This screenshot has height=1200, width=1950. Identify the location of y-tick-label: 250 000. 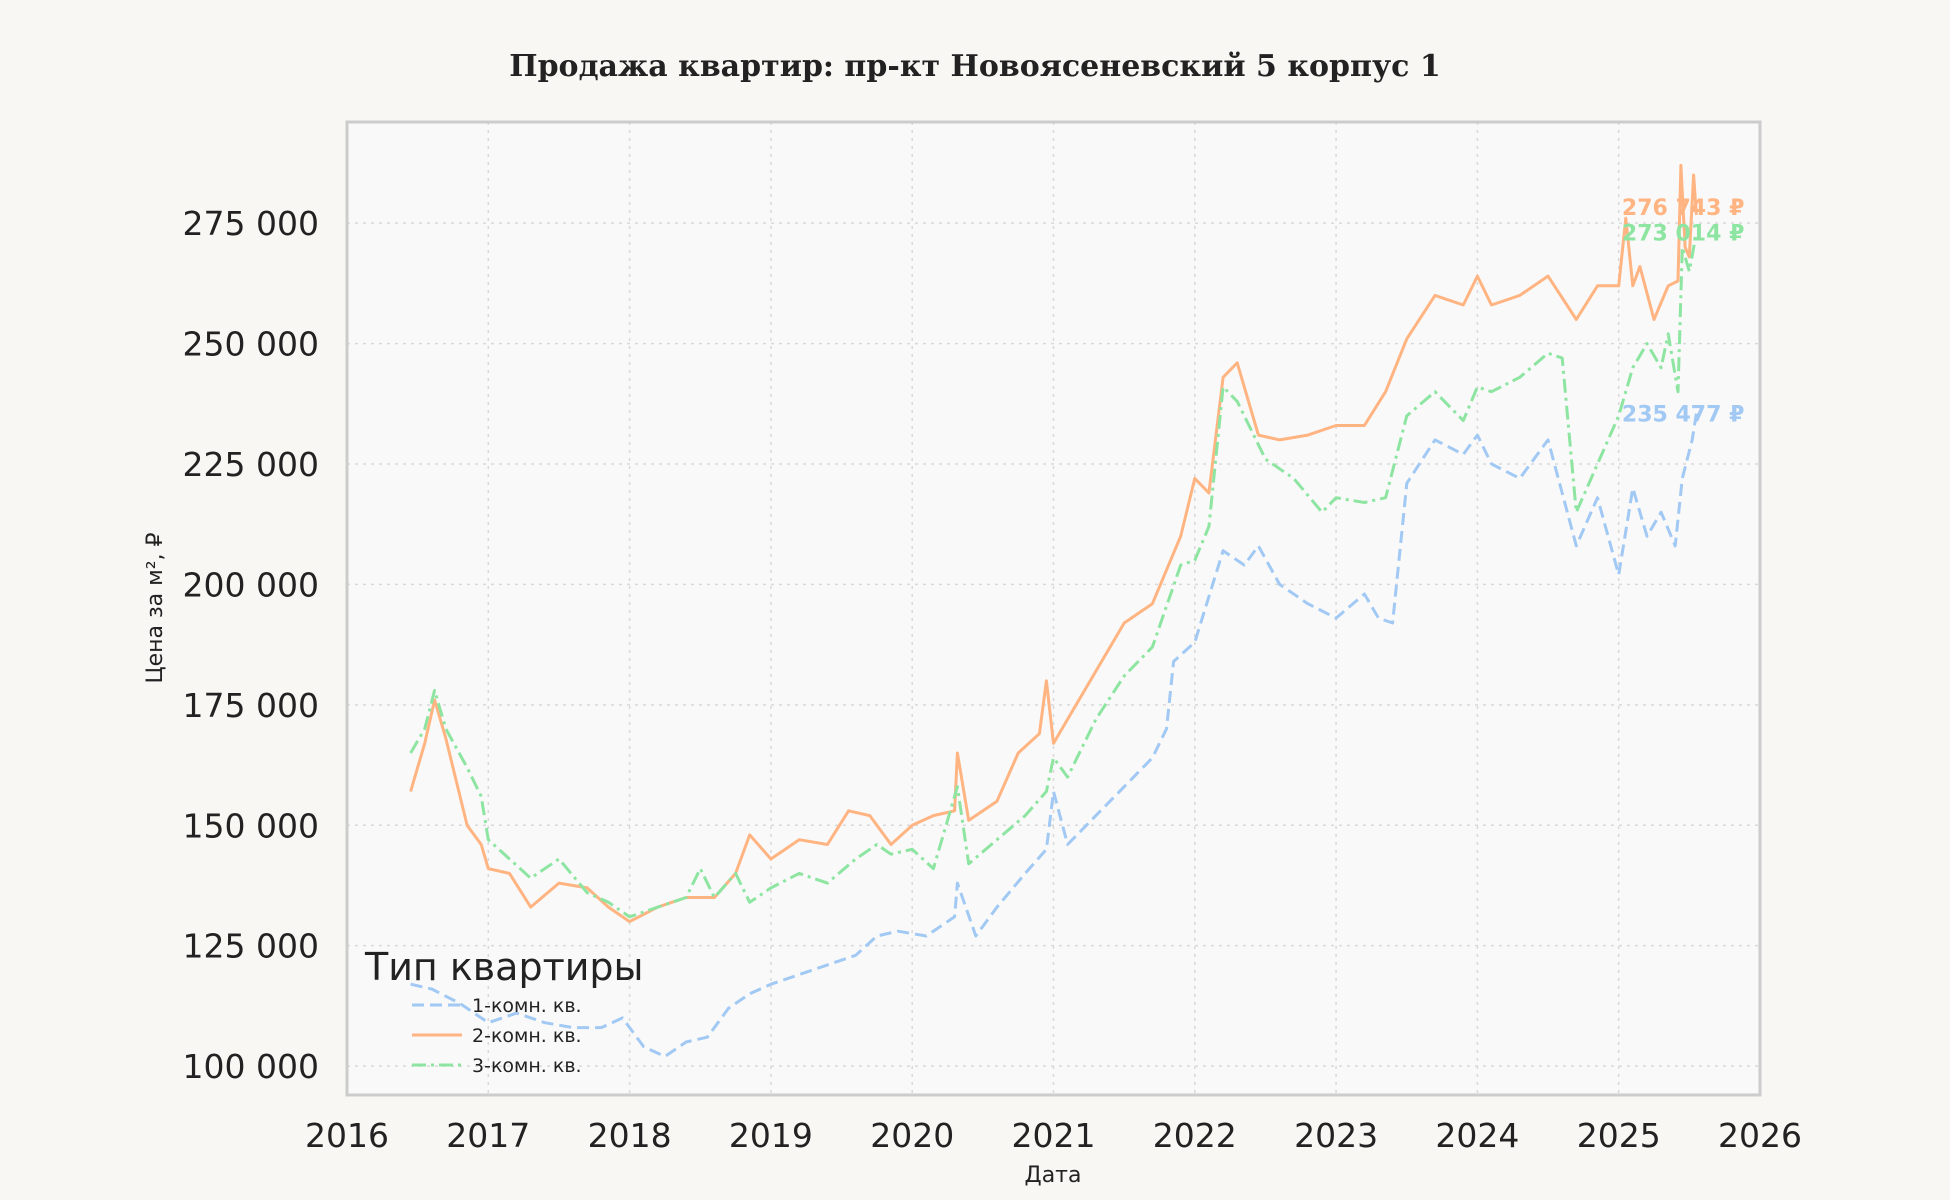
(251, 344).